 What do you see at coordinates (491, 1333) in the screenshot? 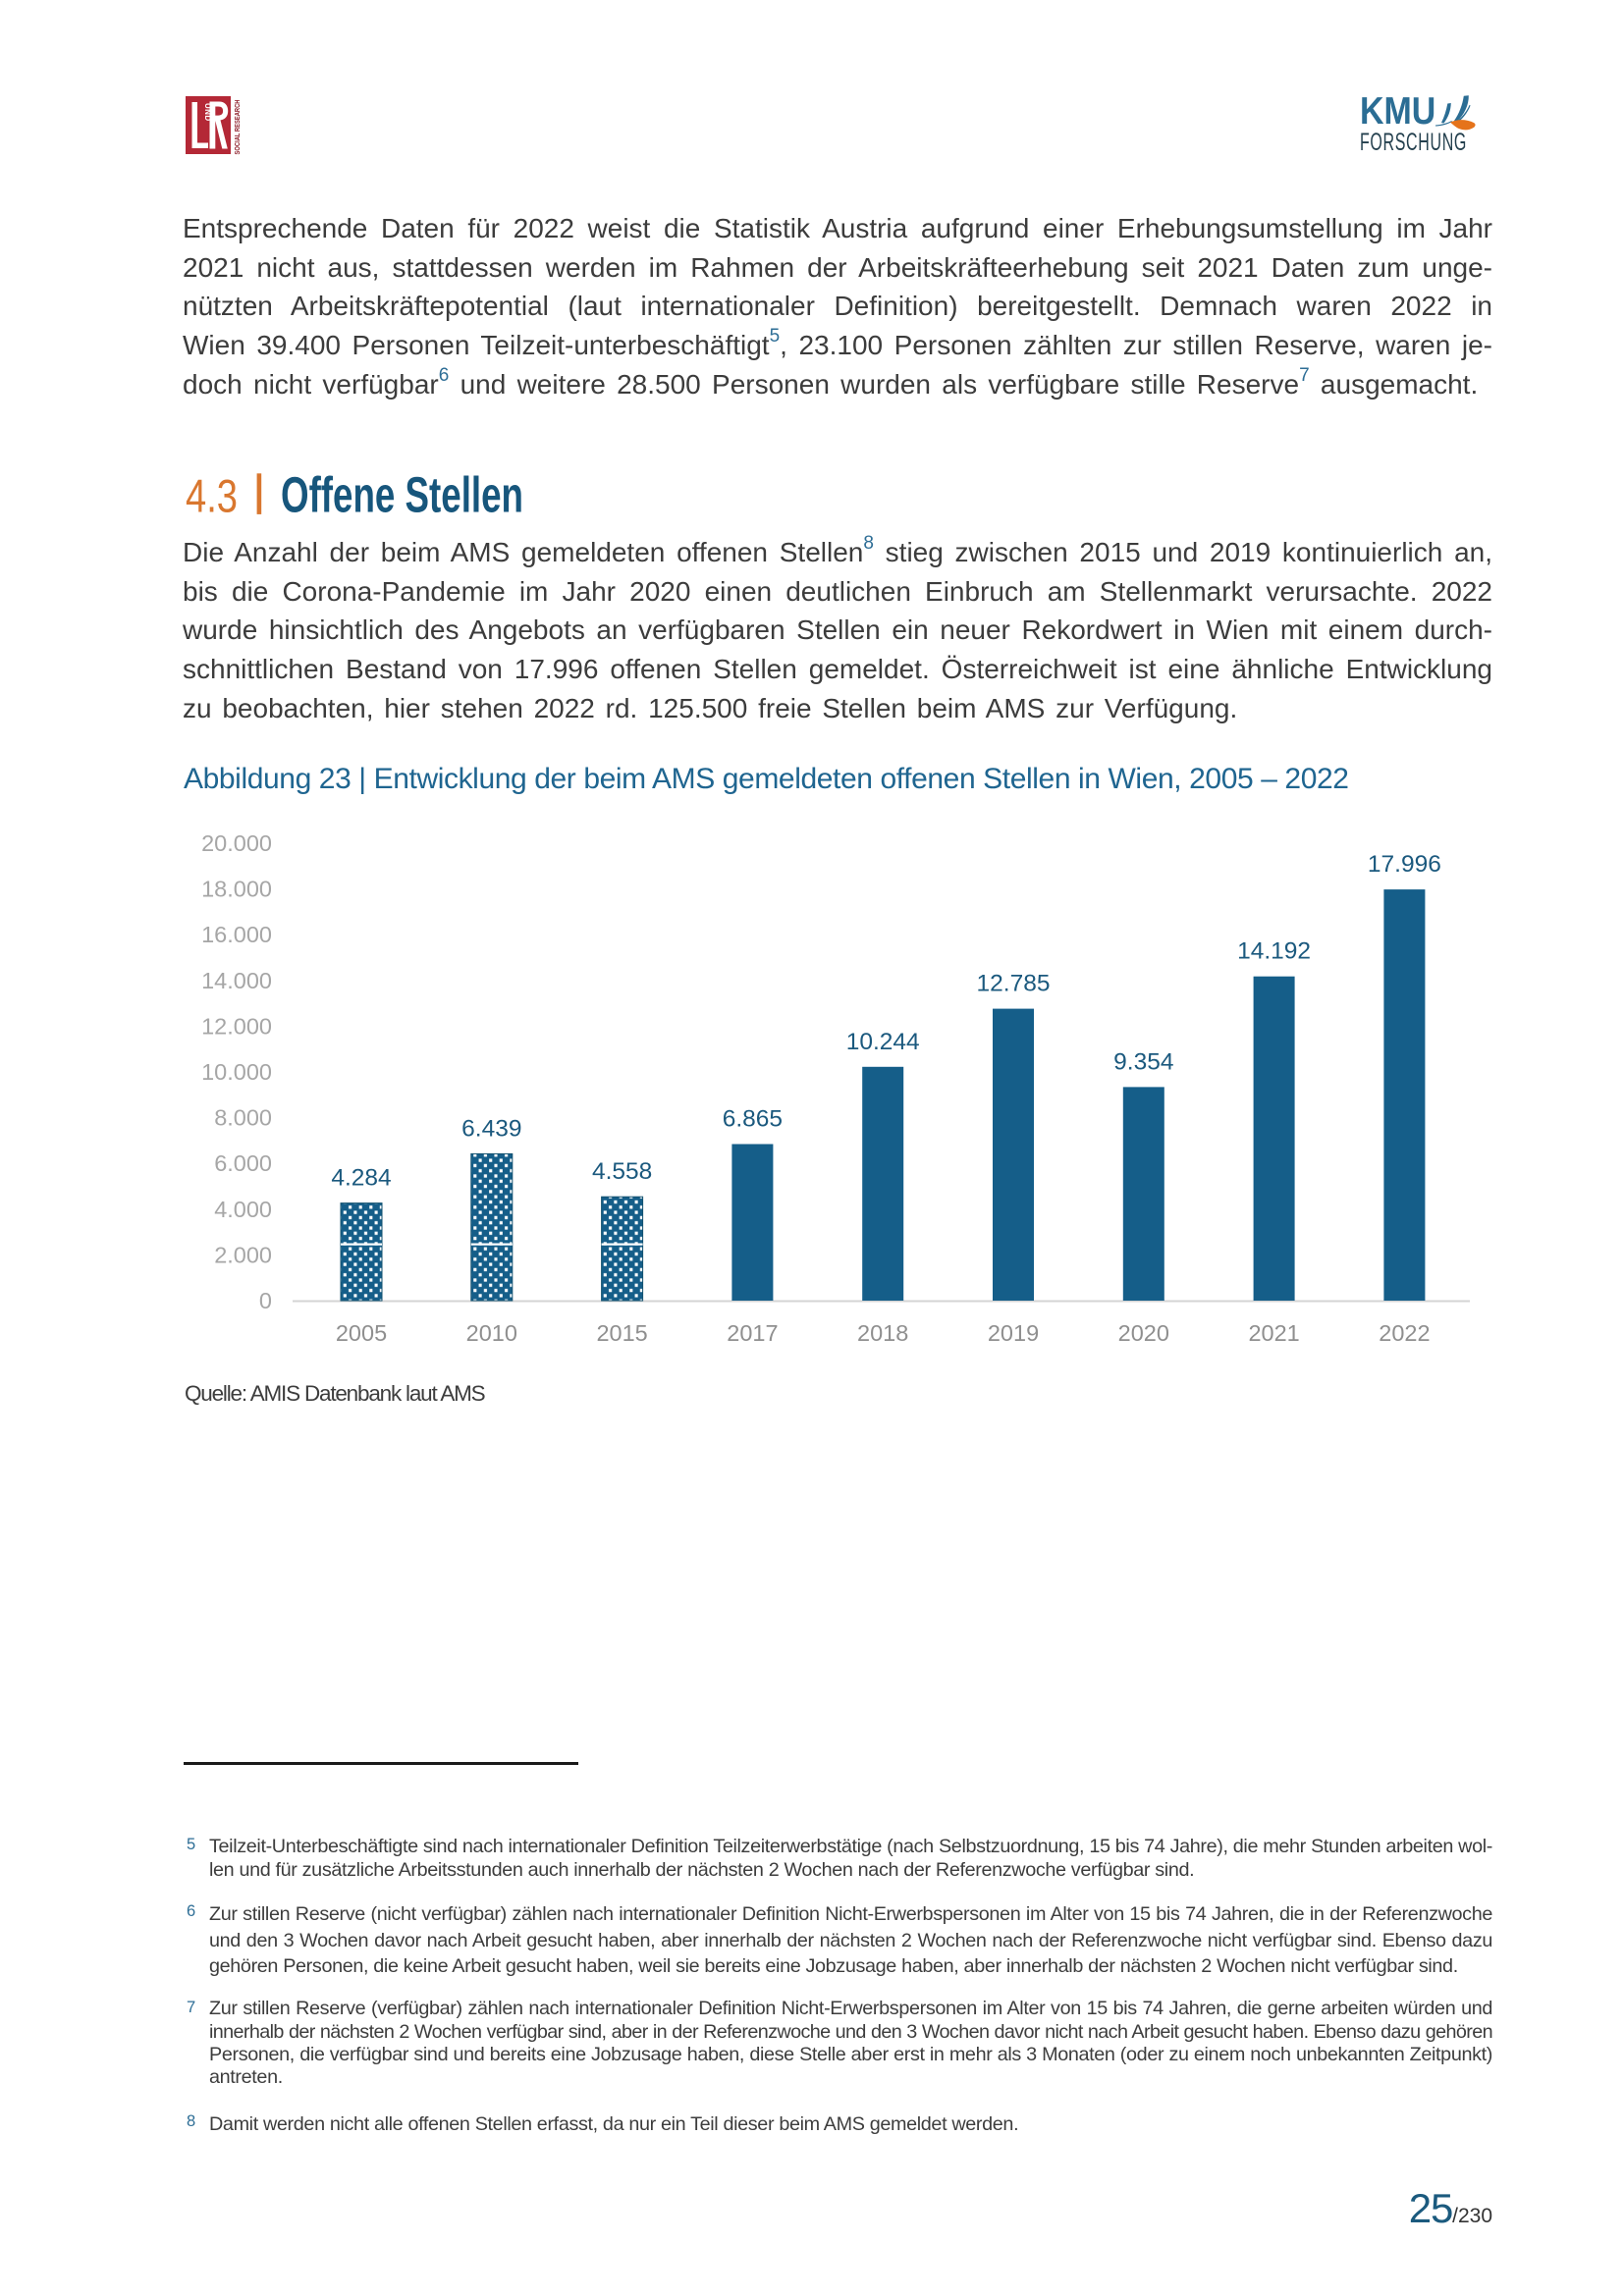
I see `svg-text: 2010` at bounding box center [491, 1333].